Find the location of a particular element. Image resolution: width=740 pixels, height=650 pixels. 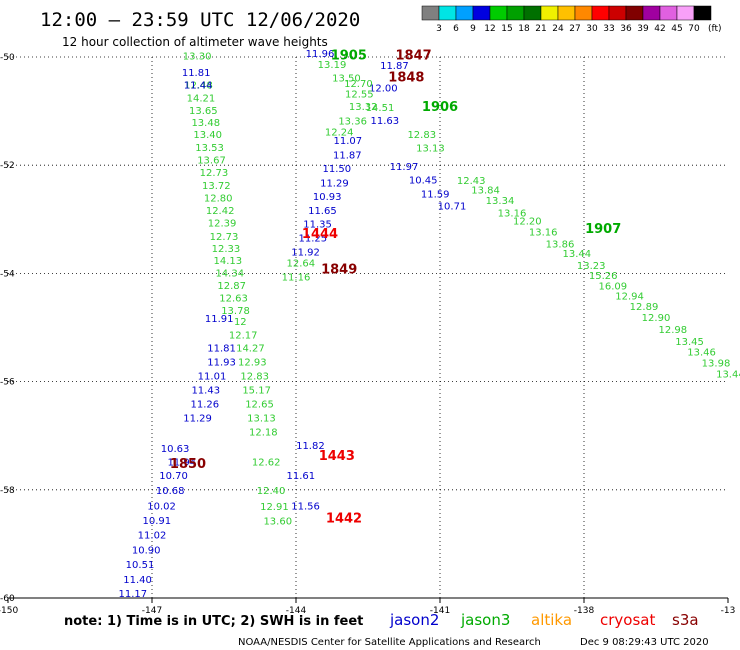

data-point-label: 12.87 is located at coordinates (231, 286).